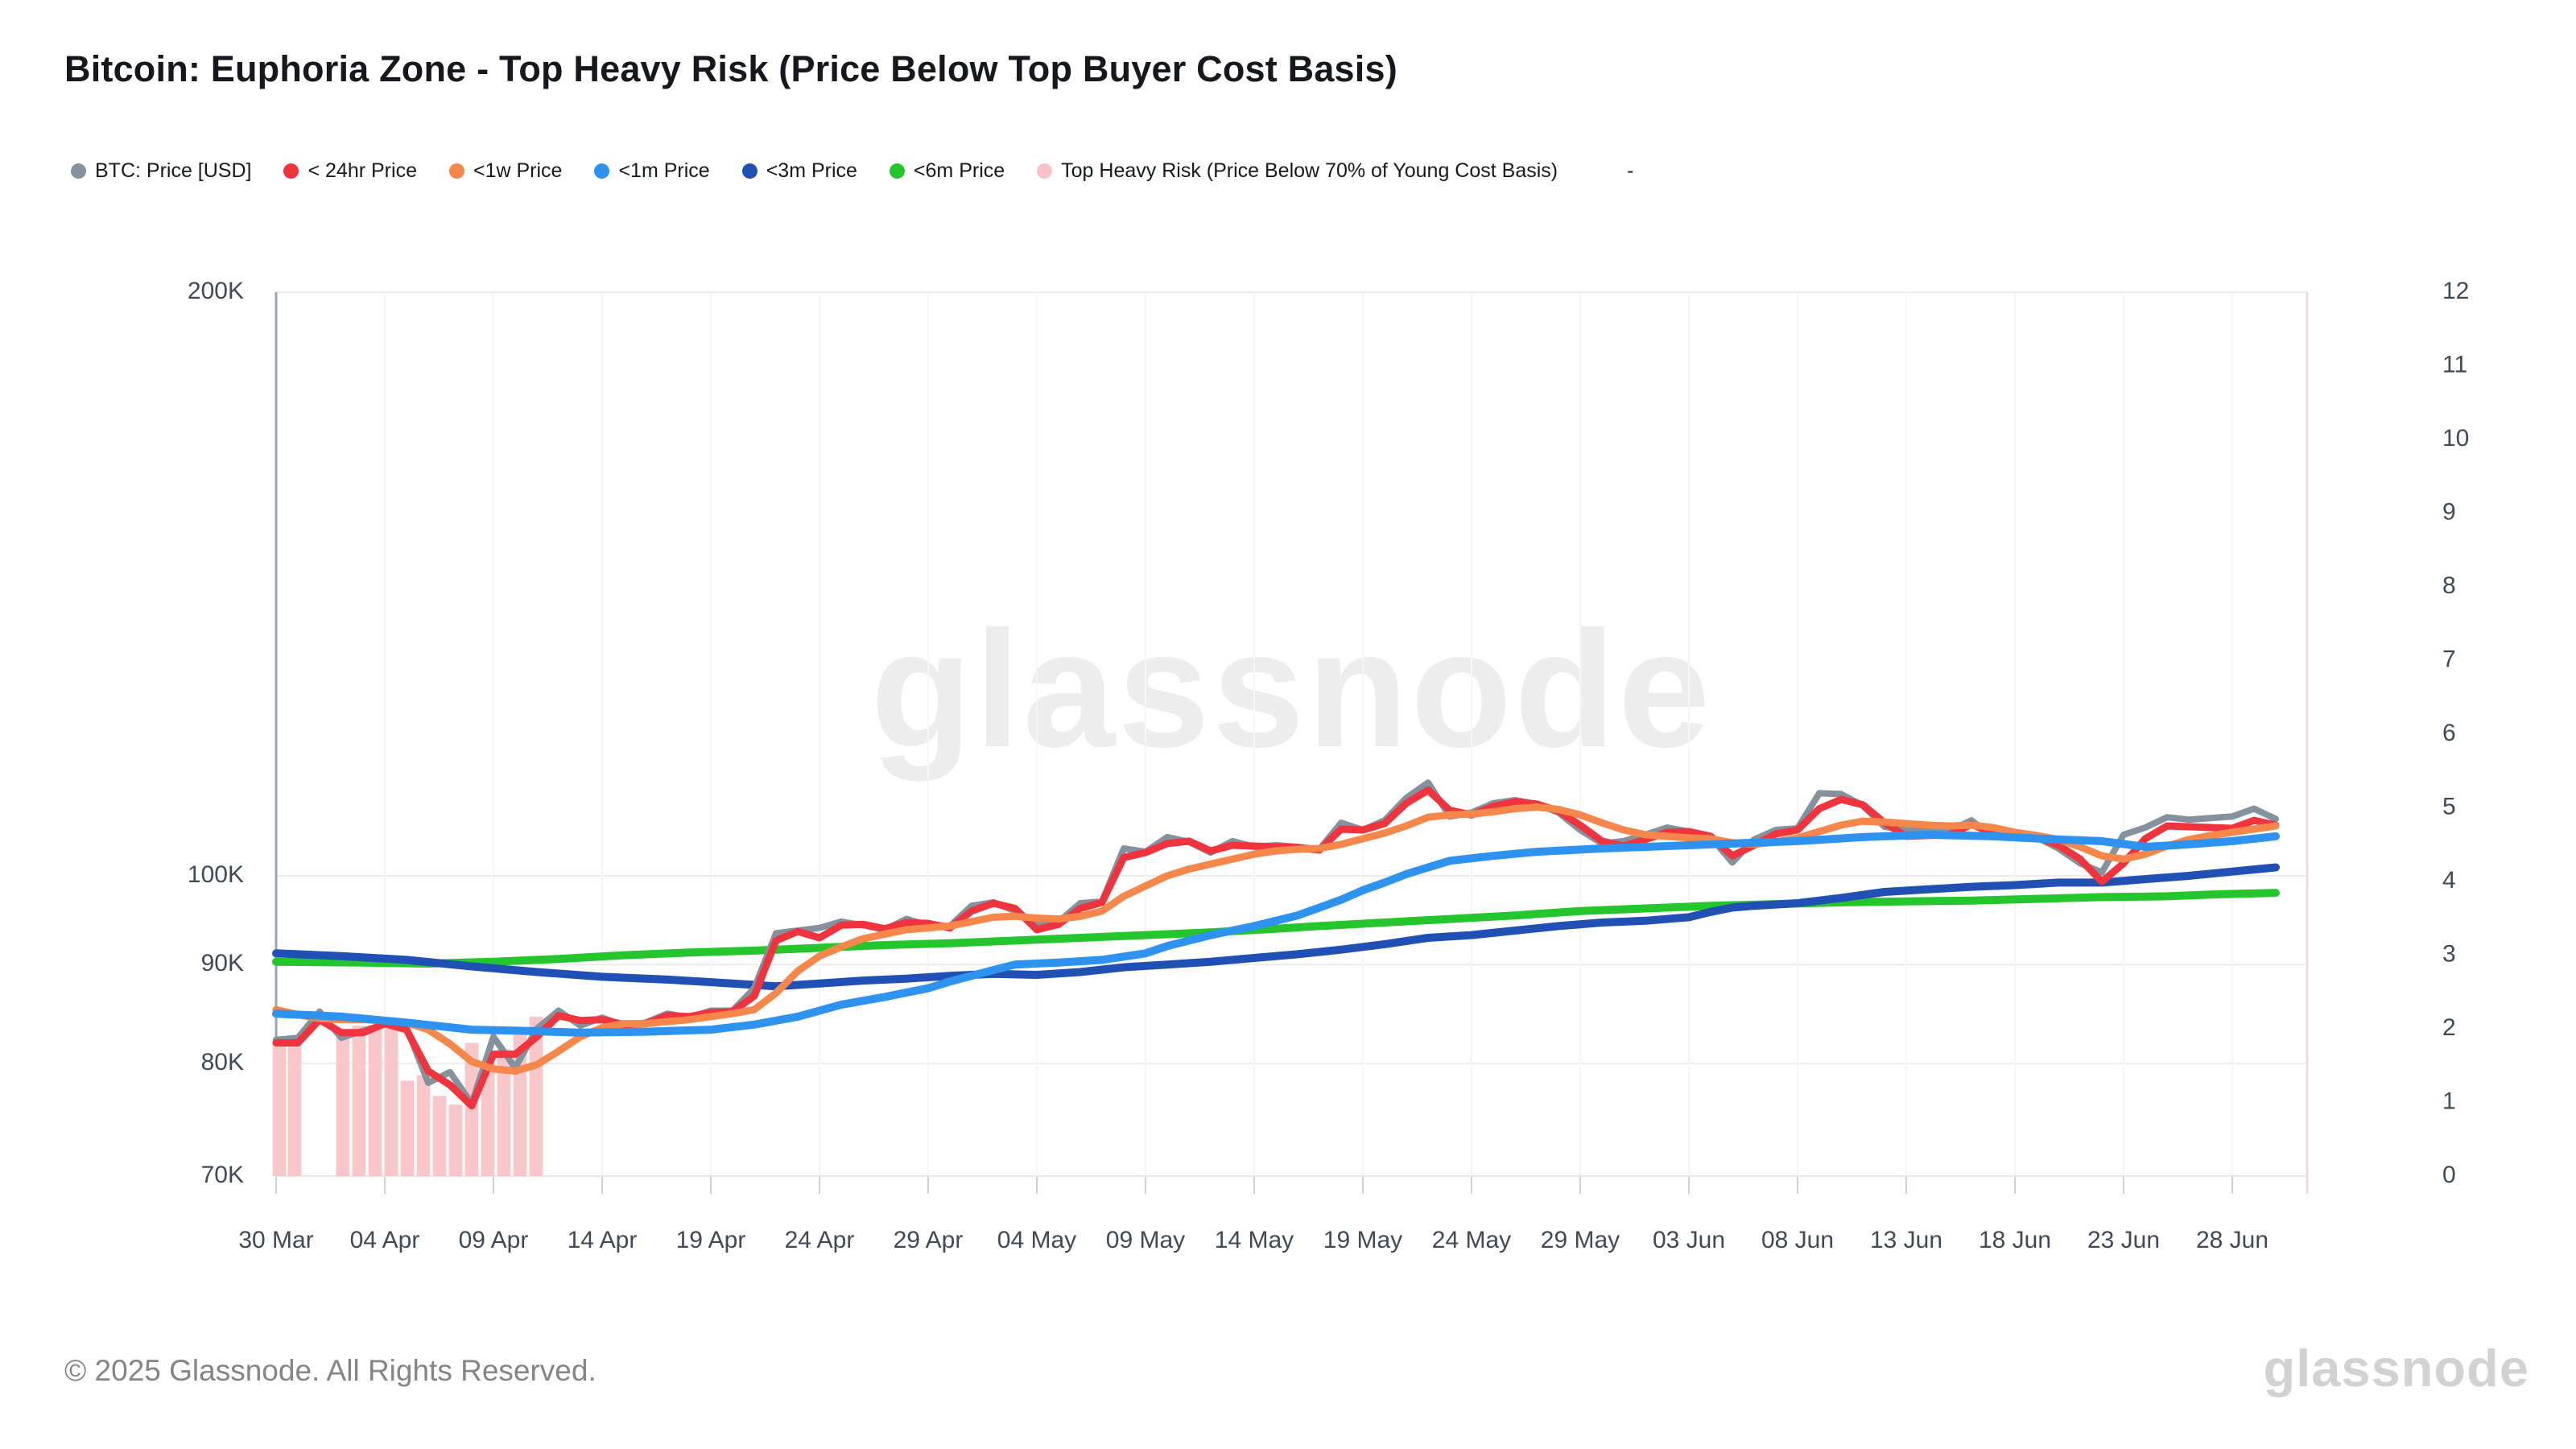 The width and height of the screenshot is (2576, 1449). Describe the element at coordinates (2449, 1101) in the screenshot. I see `y-right-tick-label: 1` at that location.